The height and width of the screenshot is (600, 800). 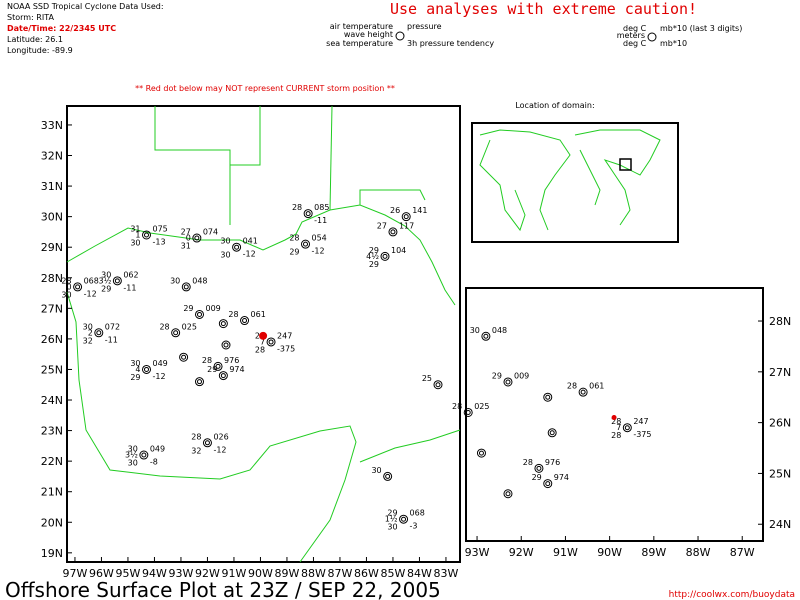 What do you see at coordinates (135, 377) in the screenshot?
I see `station-sea: 29` at bounding box center [135, 377].